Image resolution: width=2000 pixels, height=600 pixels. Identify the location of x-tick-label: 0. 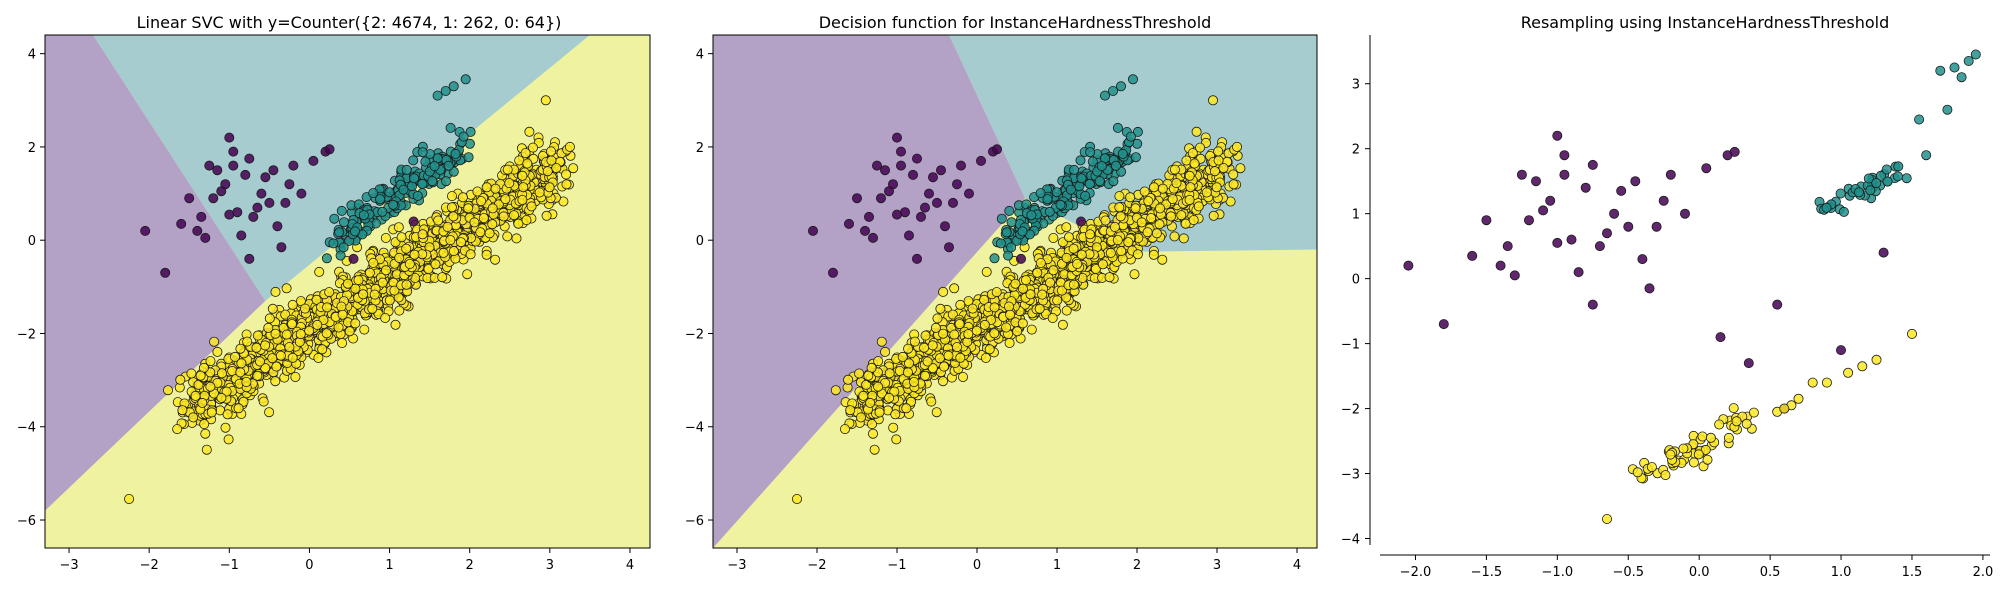
(309, 565).